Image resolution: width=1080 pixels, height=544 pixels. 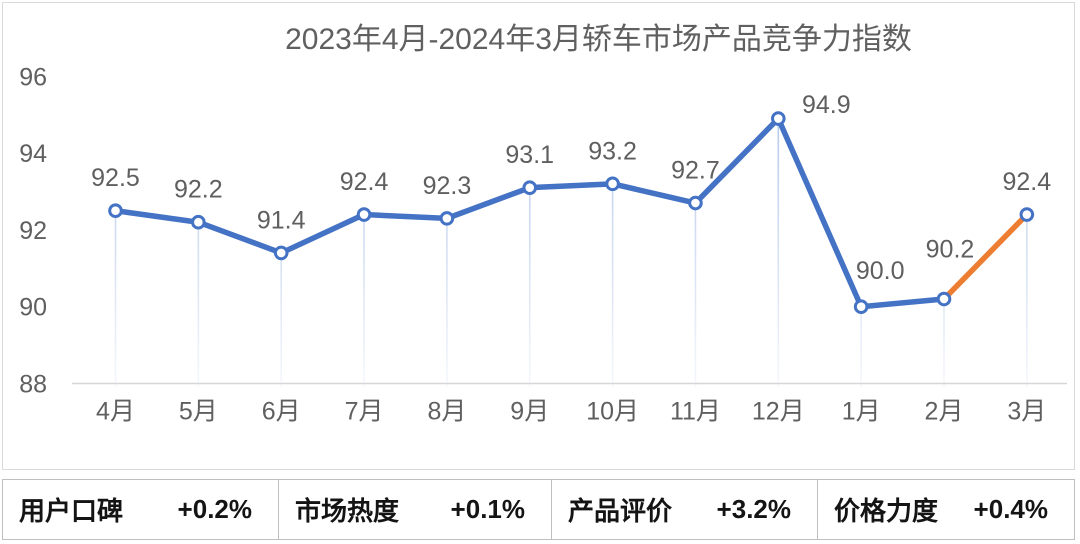 I want to click on stat-label: 产品评价, so click(x=620, y=511).